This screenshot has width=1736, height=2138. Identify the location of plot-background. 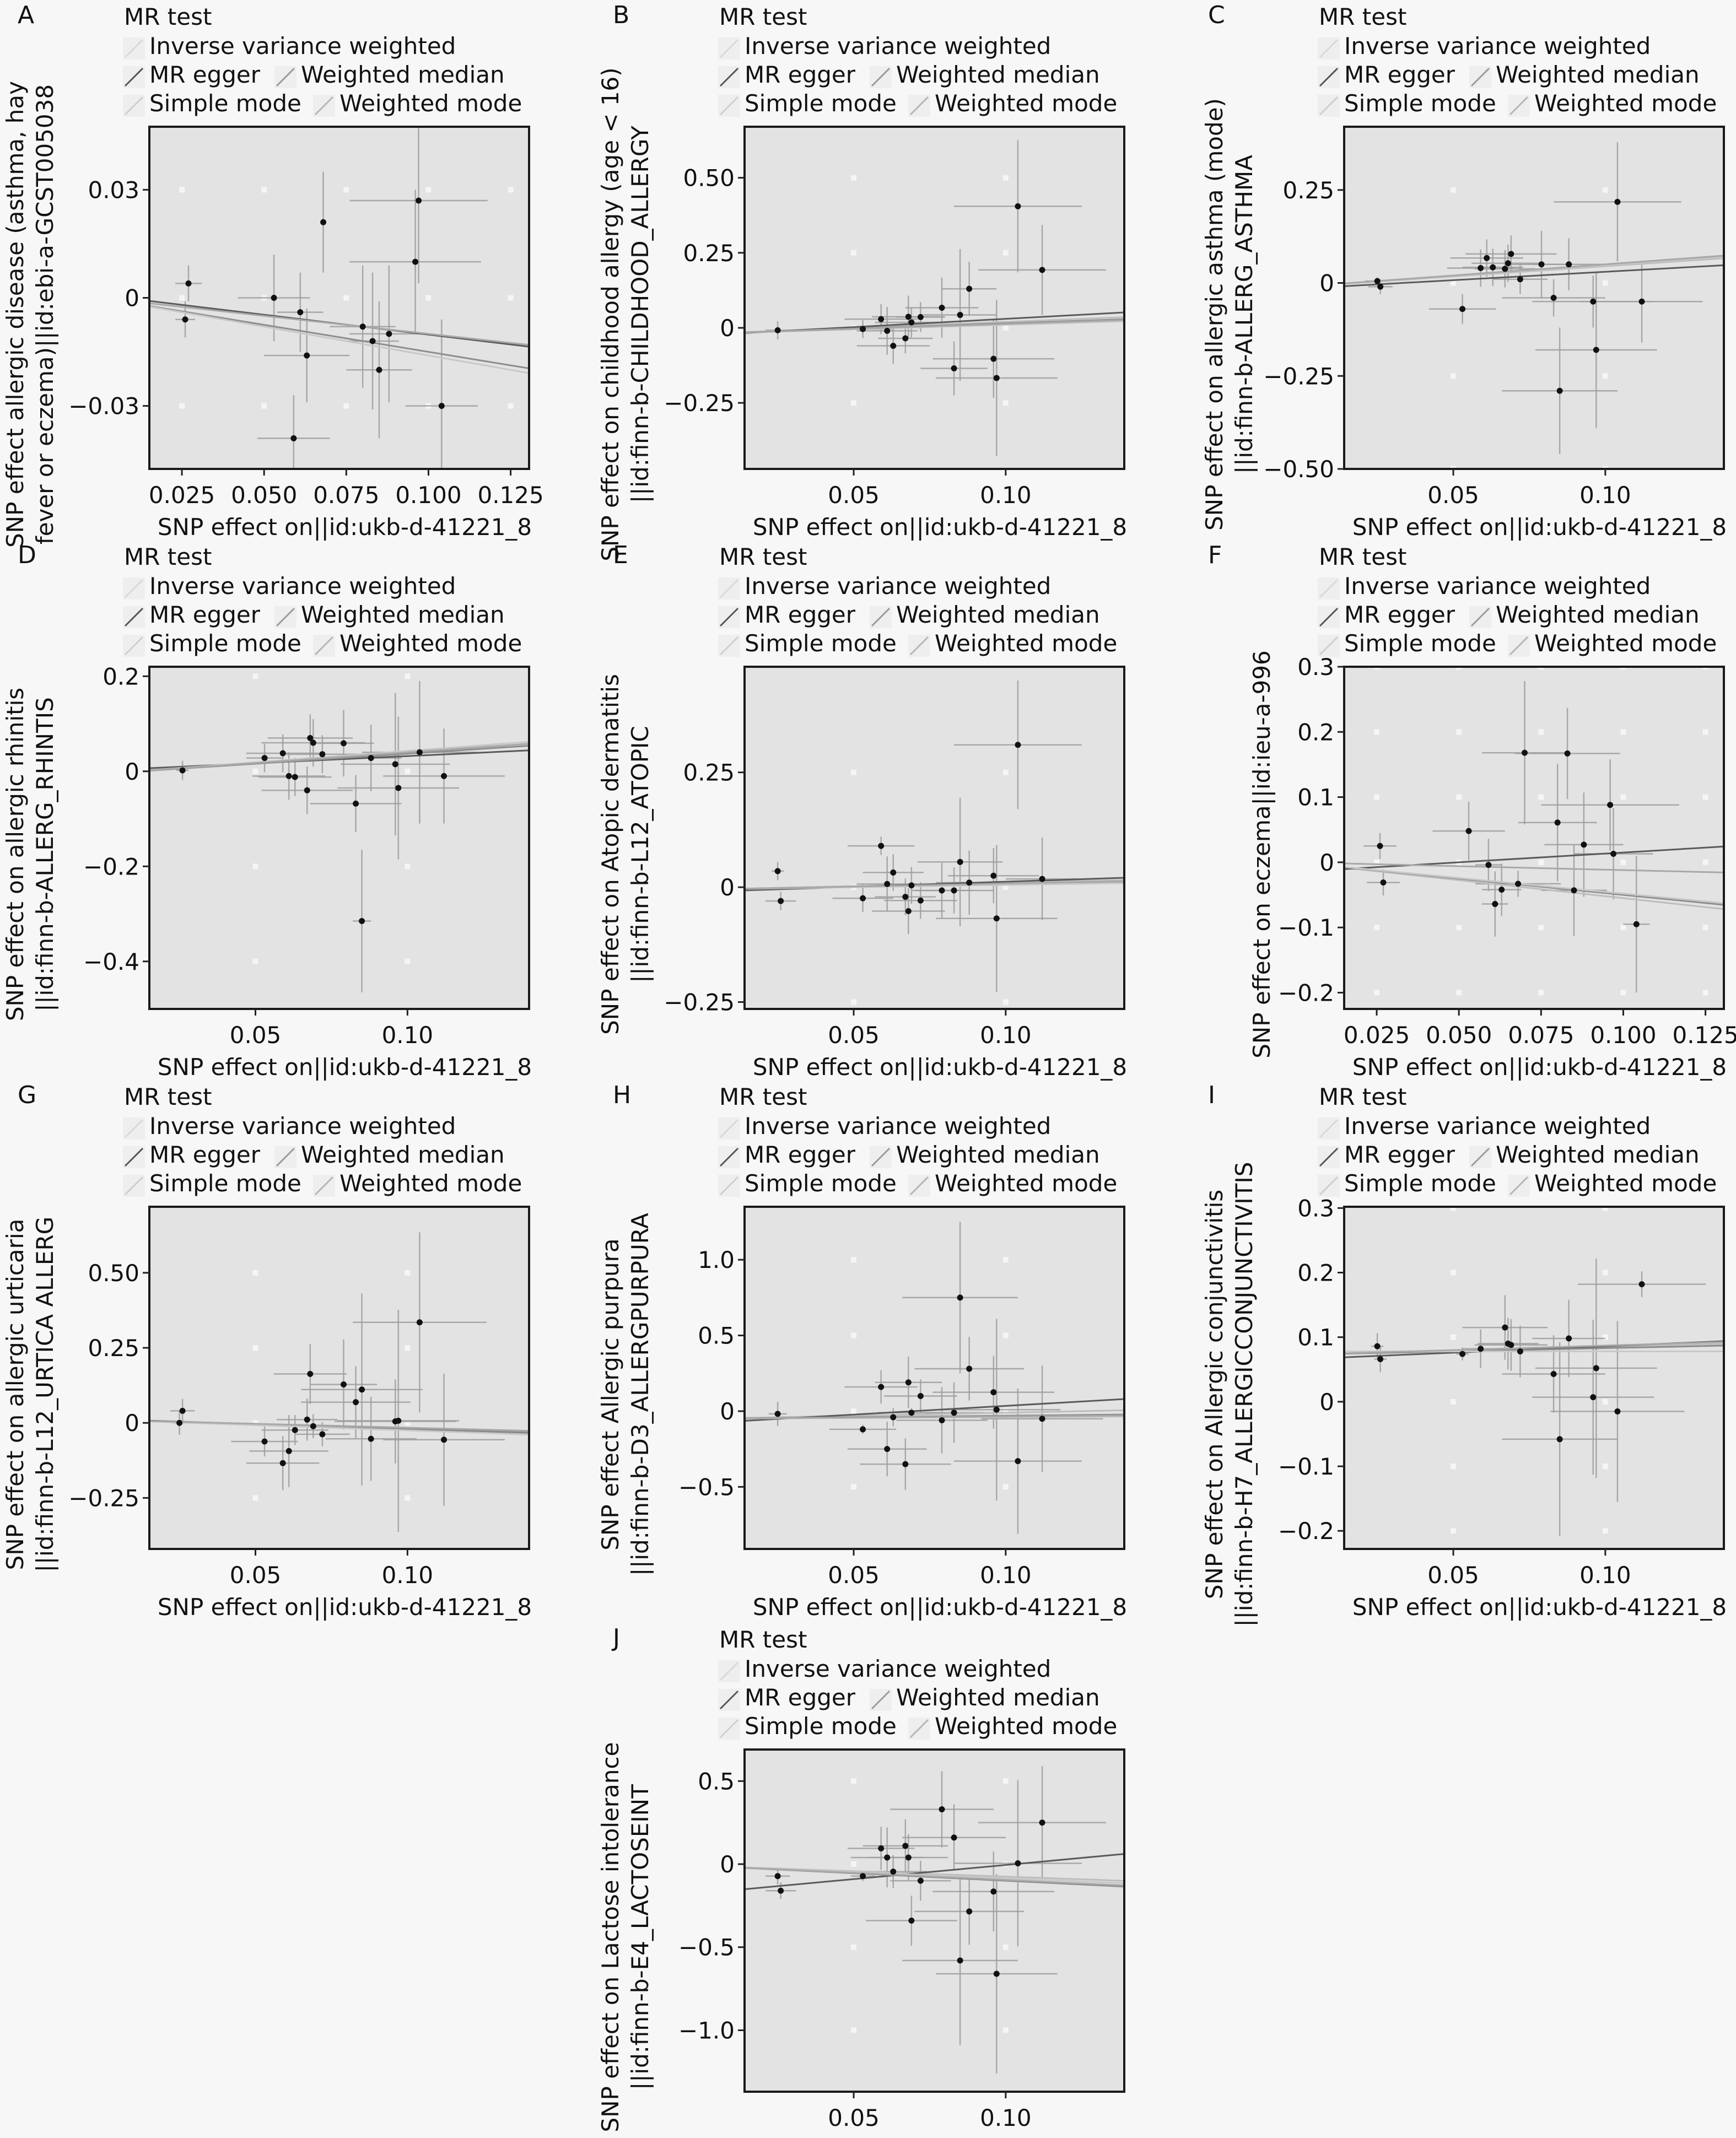
(934, 1378).